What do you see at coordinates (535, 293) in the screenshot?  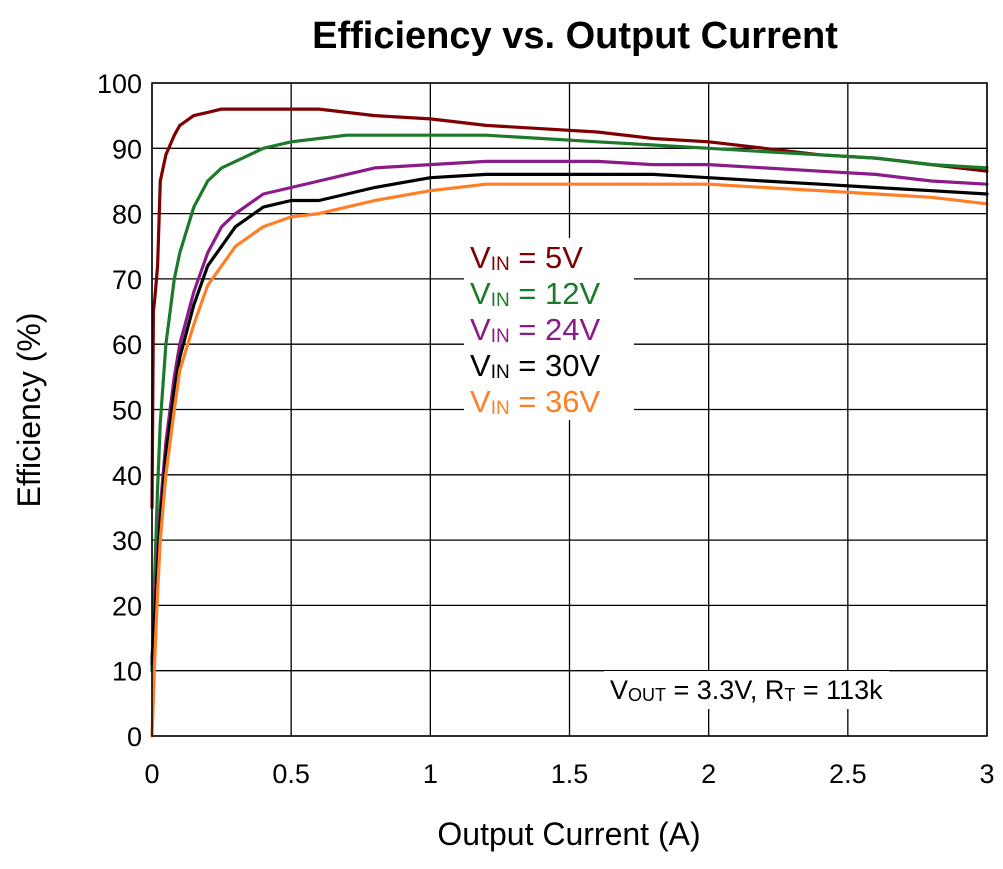 I see `legend-entry-12v: VIN = 12V` at bounding box center [535, 293].